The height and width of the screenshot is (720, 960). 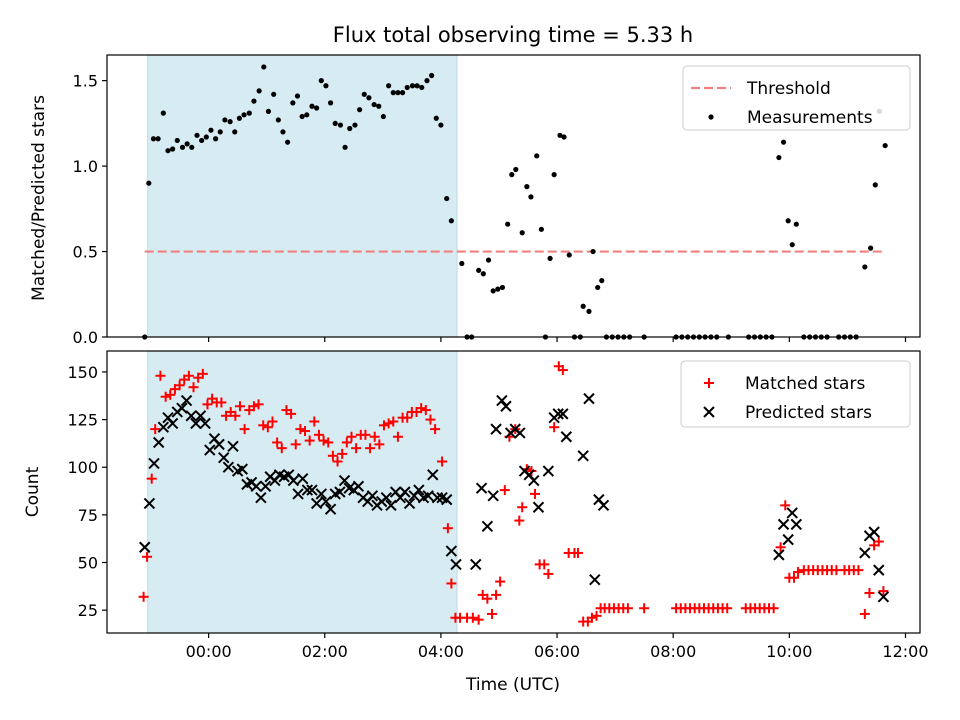 I want to click on x-tick-label: 00:00, so click(x=209, y=651).